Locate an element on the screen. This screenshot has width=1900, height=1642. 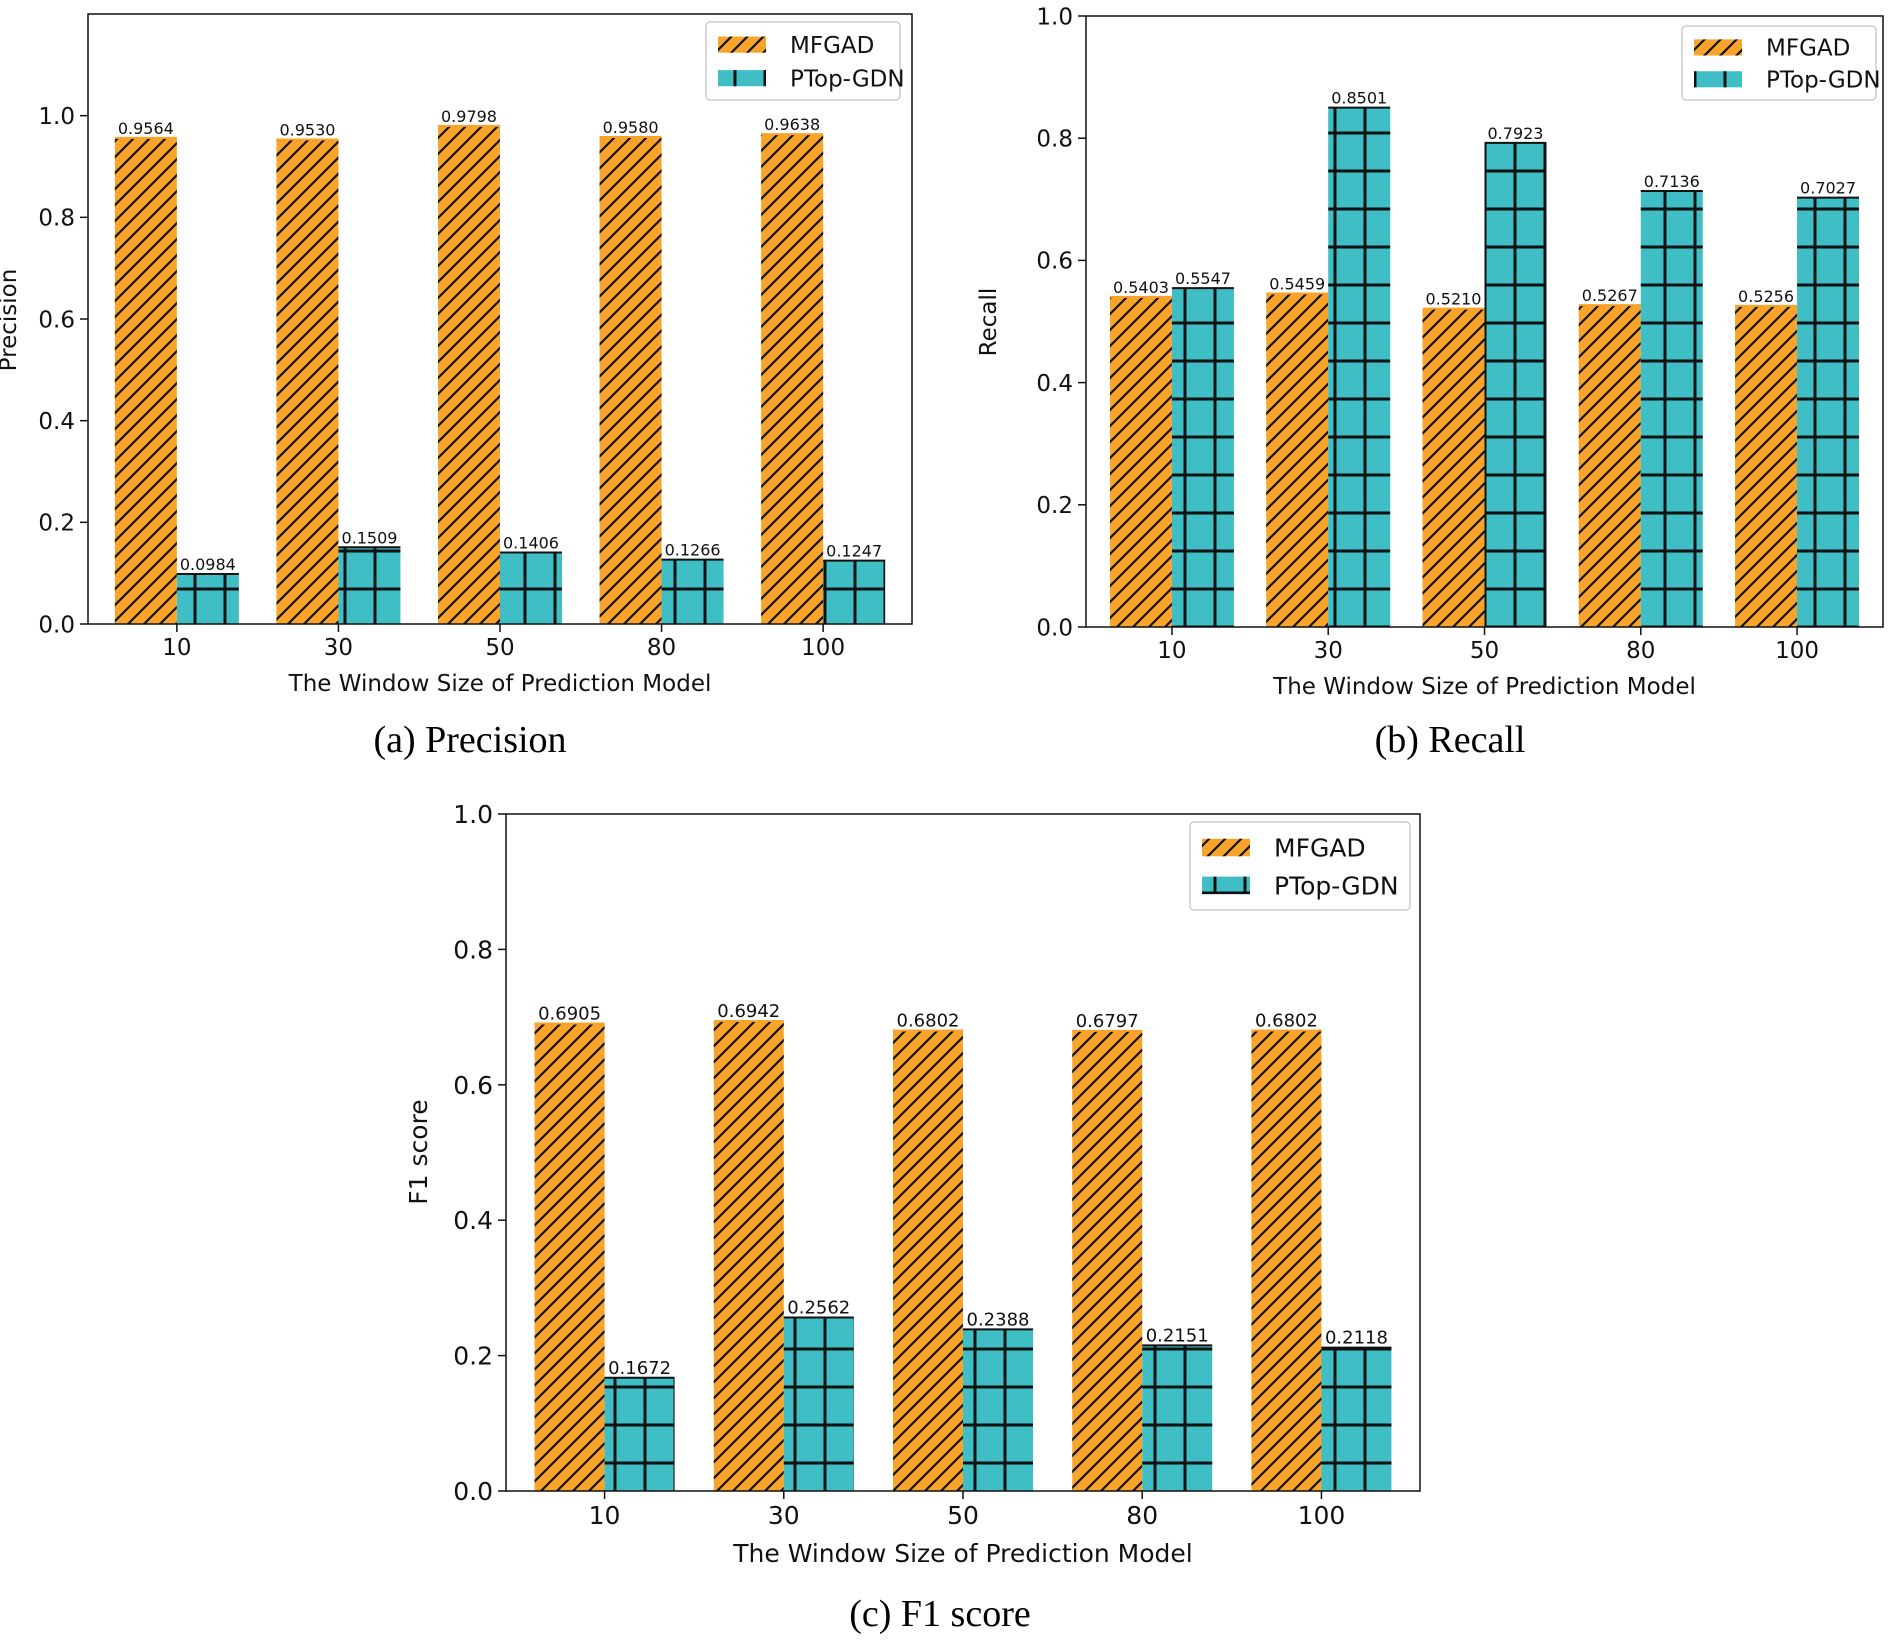
f1-x-tick-label: 80 is located at coordinates (1142, 1515).